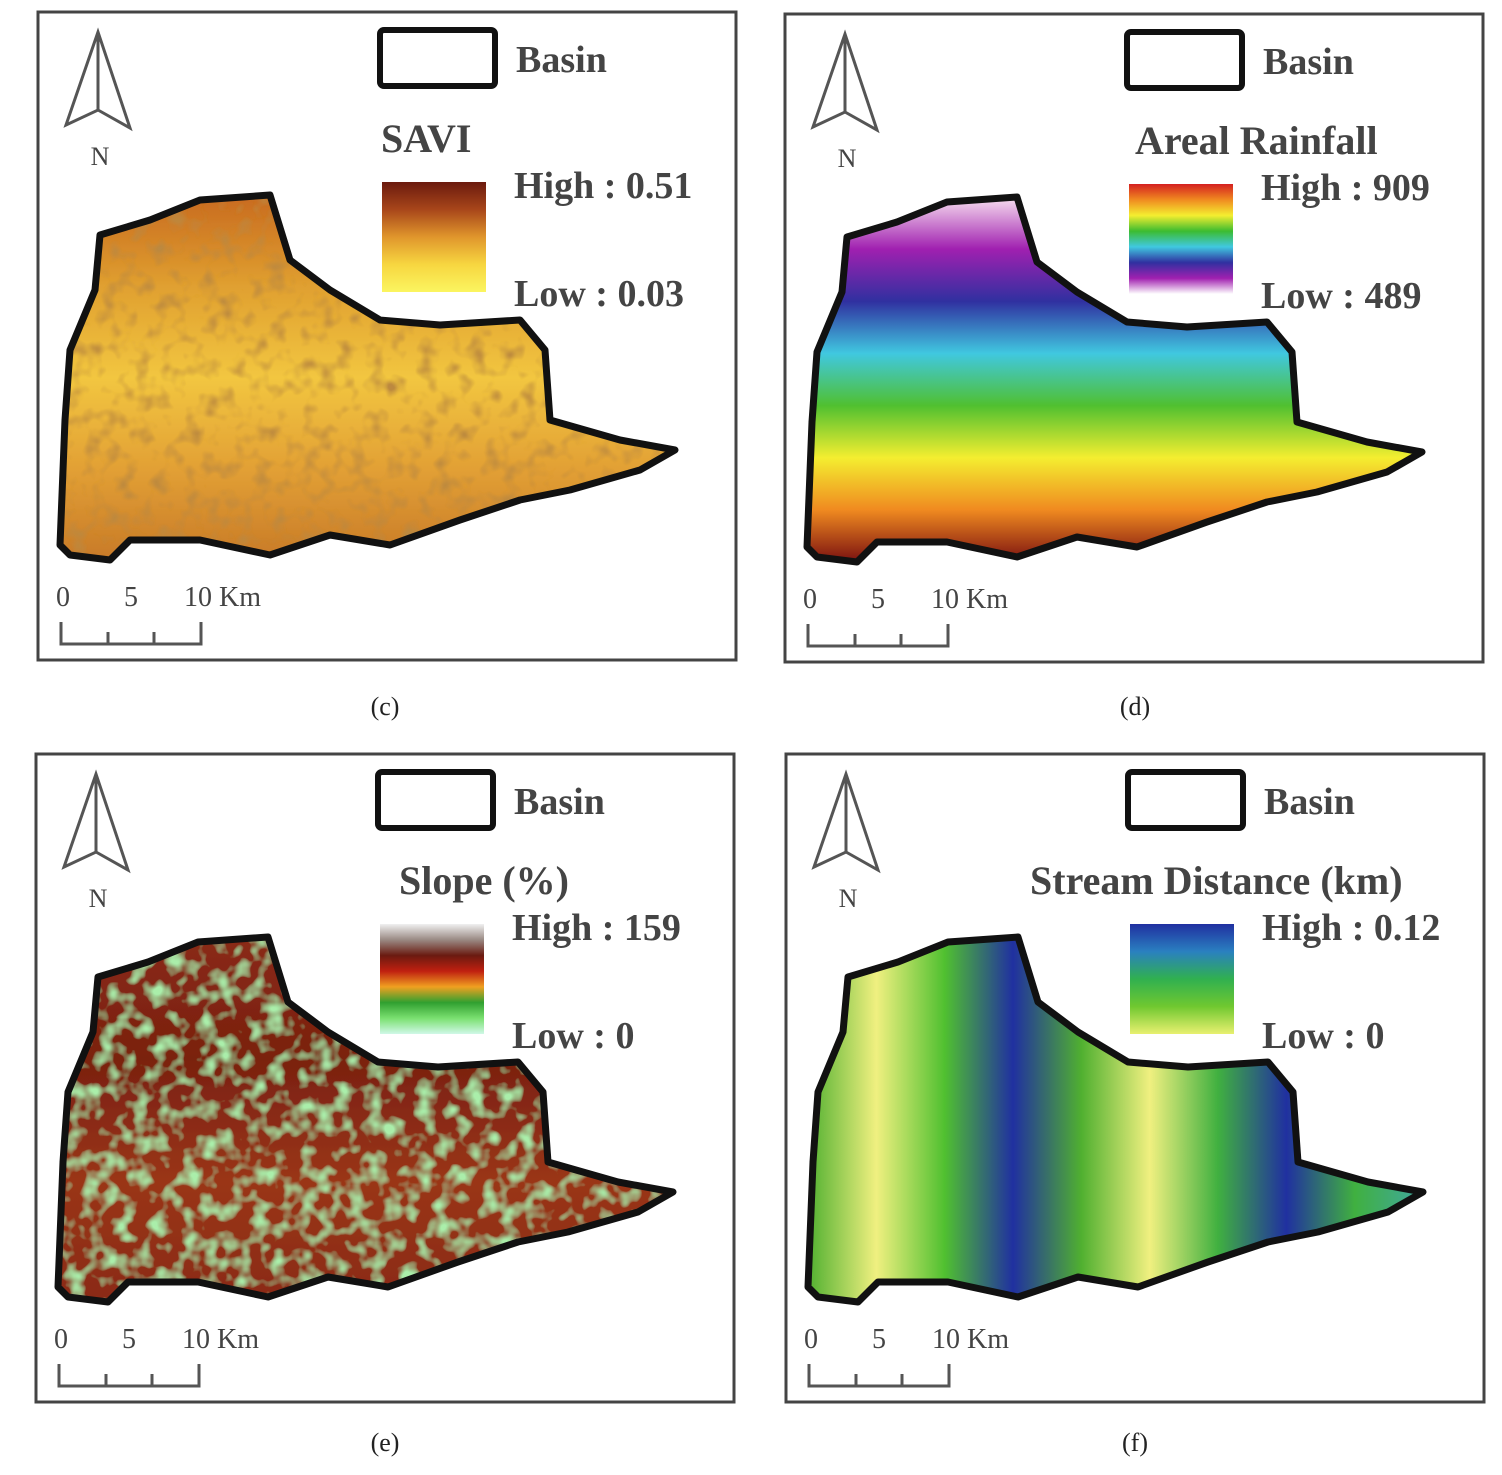 The image size is (1502, 1475). Describe the element at coordinates (1135, 706) in the screenshot. I see `caption: (d)` at that location.